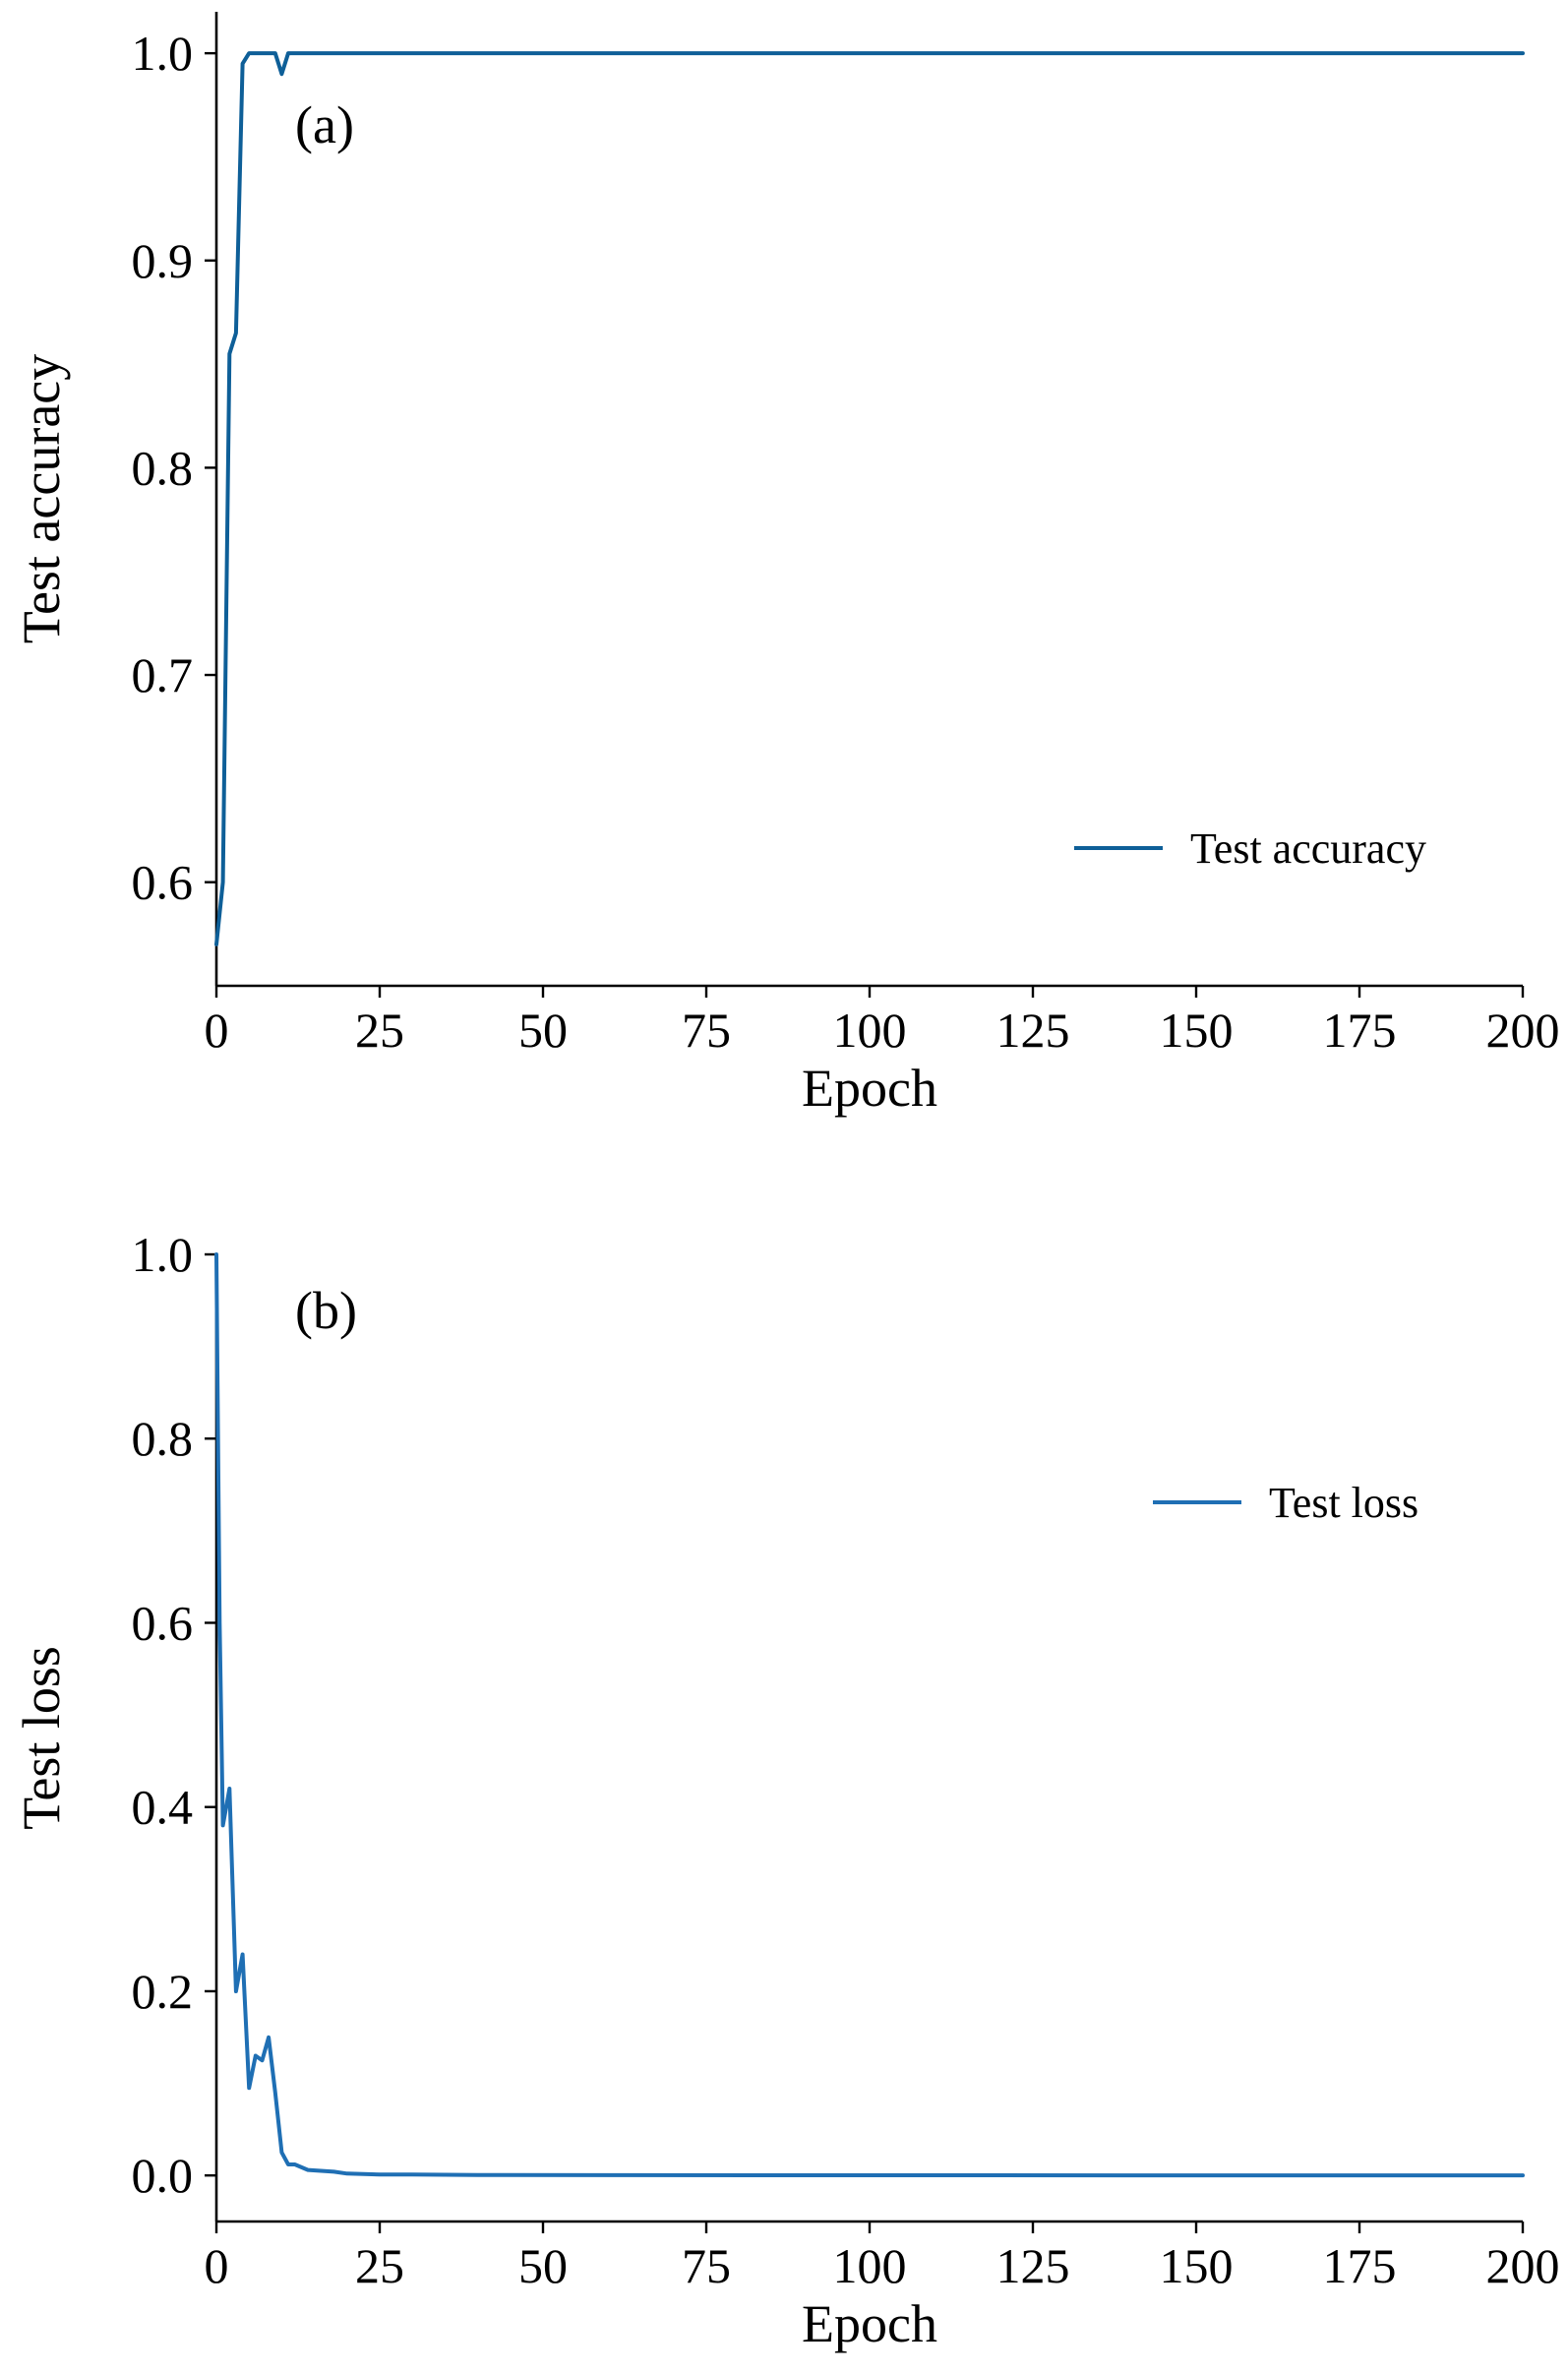 The width and height of the screenshot is (1568, 2374). Describe the element at coordinates (326, 1311) in the screenshot. I see `panel-label: (b)` at that location.